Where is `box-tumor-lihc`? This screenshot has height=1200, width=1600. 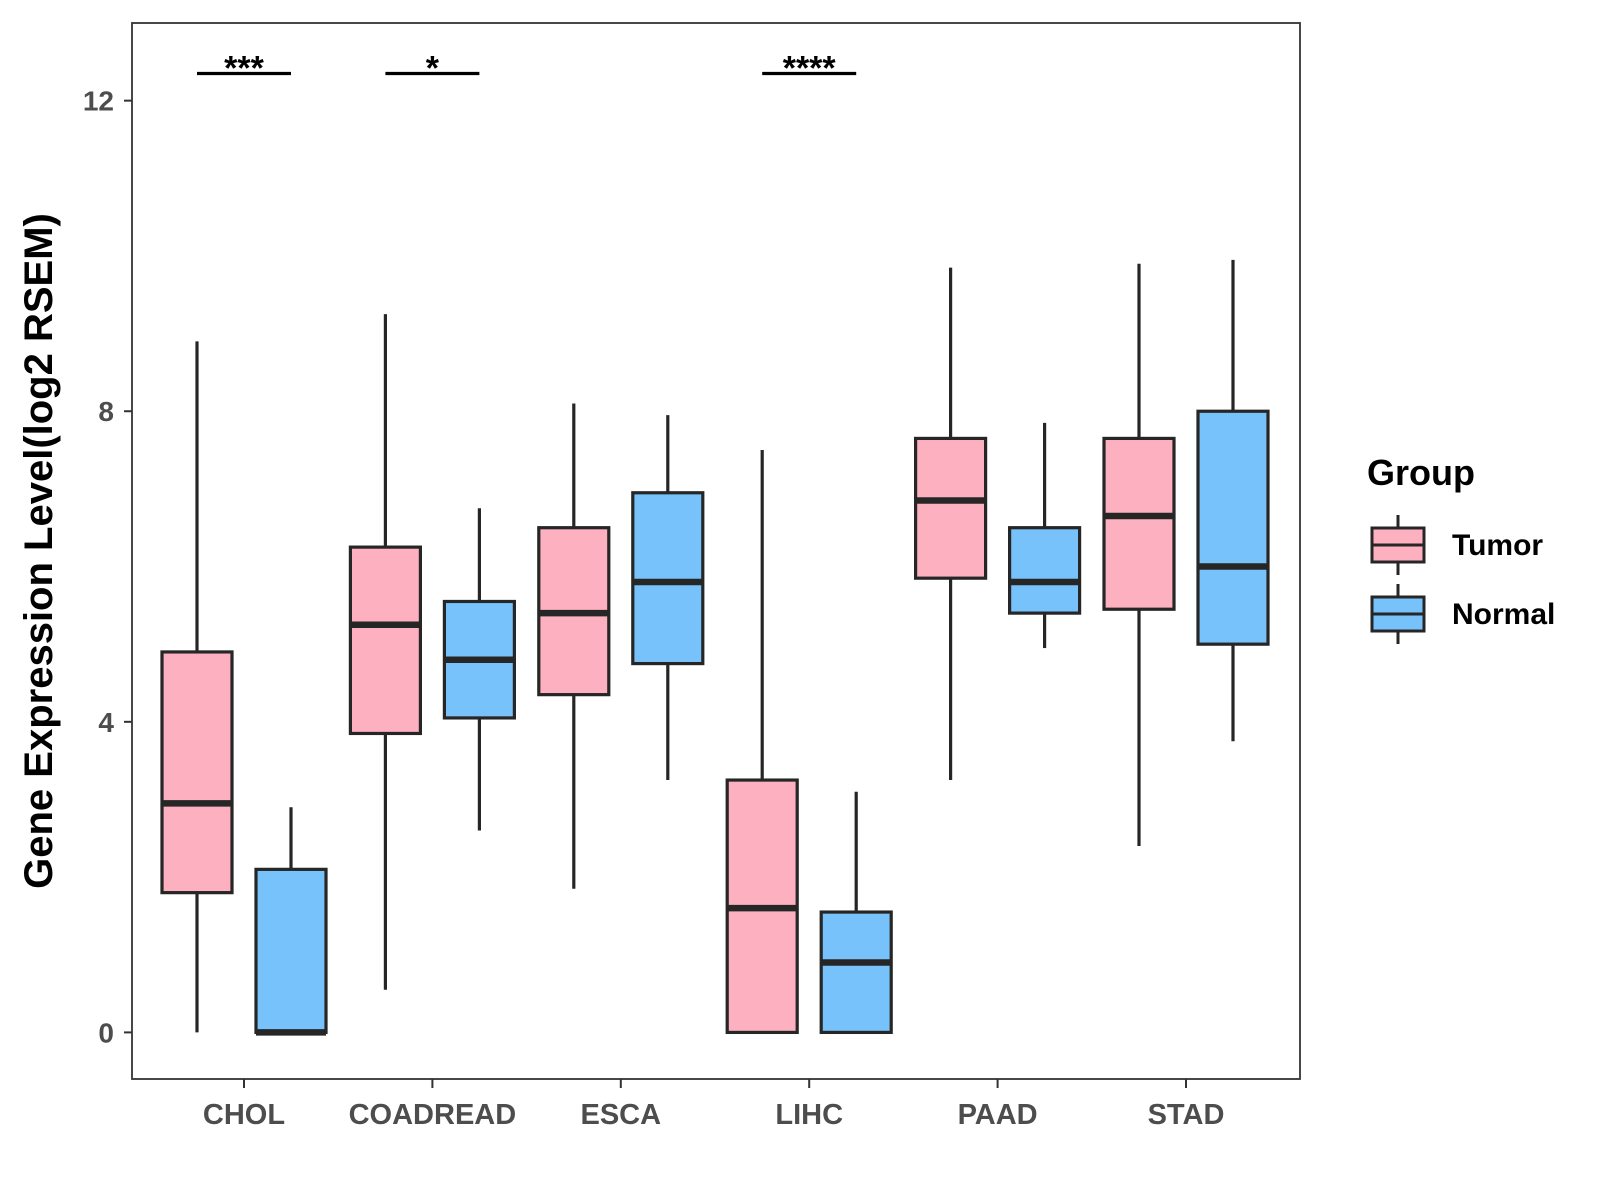
box-tumor-lihc is located at coordinates (762, 742).